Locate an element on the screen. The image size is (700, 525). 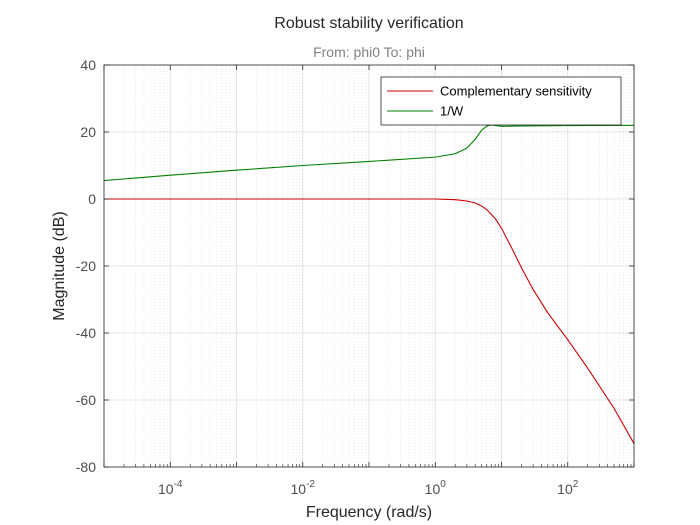
y-tick-label: -80 is located at coordinates (86, 467).